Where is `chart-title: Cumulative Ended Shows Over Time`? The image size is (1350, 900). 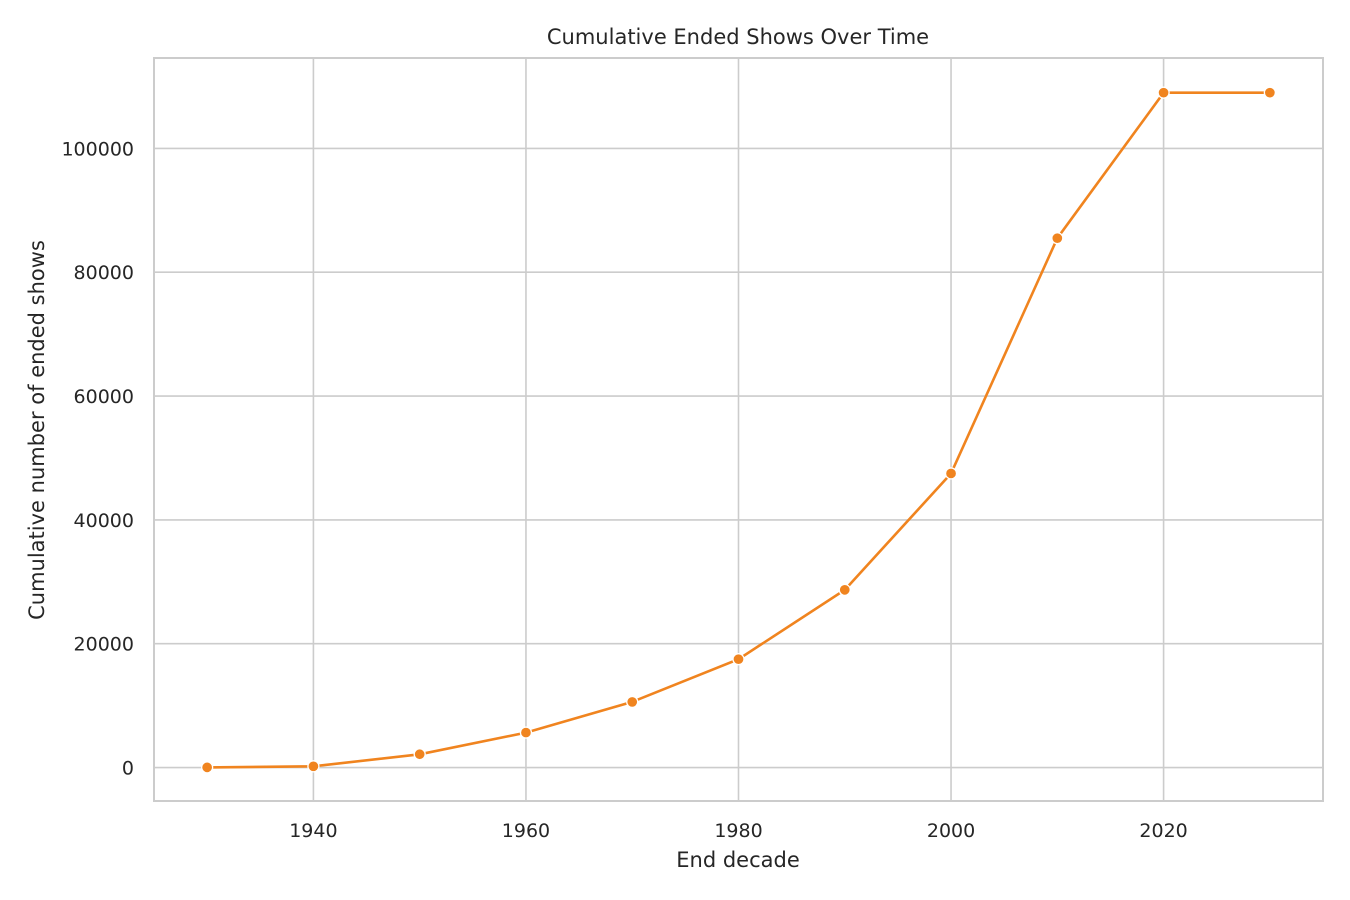
chart-title: Cumulative Ended Shows Over Time is located at coordinates (738, 37).